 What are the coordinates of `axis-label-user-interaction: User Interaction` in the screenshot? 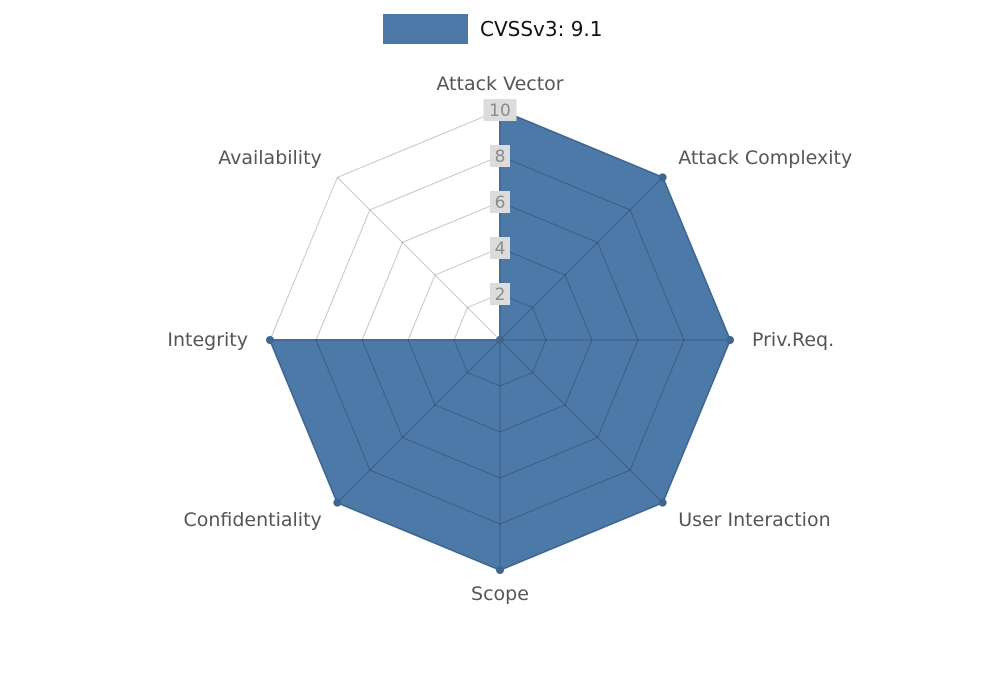 It's located at (754, 520).